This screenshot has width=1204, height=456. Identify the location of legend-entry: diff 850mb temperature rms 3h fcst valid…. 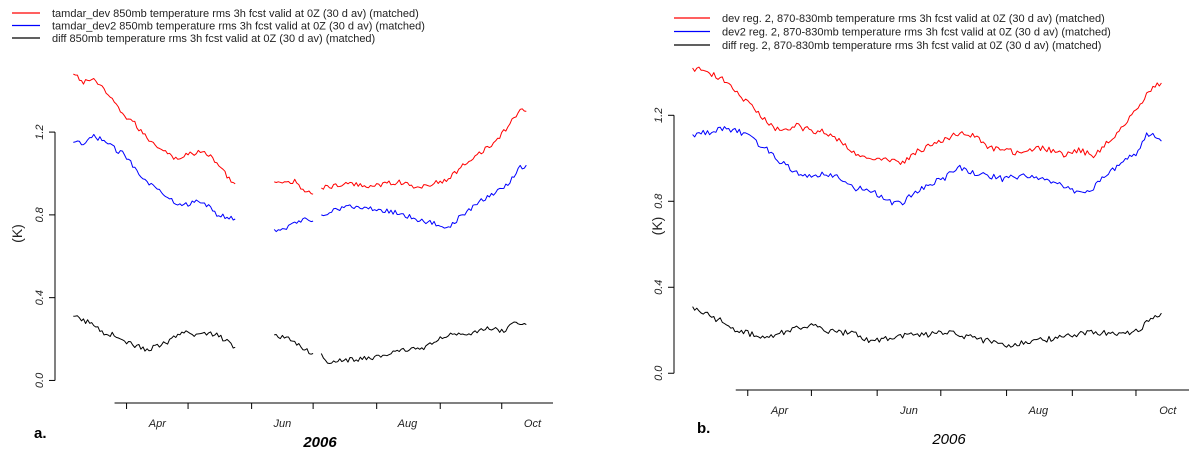
(213, 39).